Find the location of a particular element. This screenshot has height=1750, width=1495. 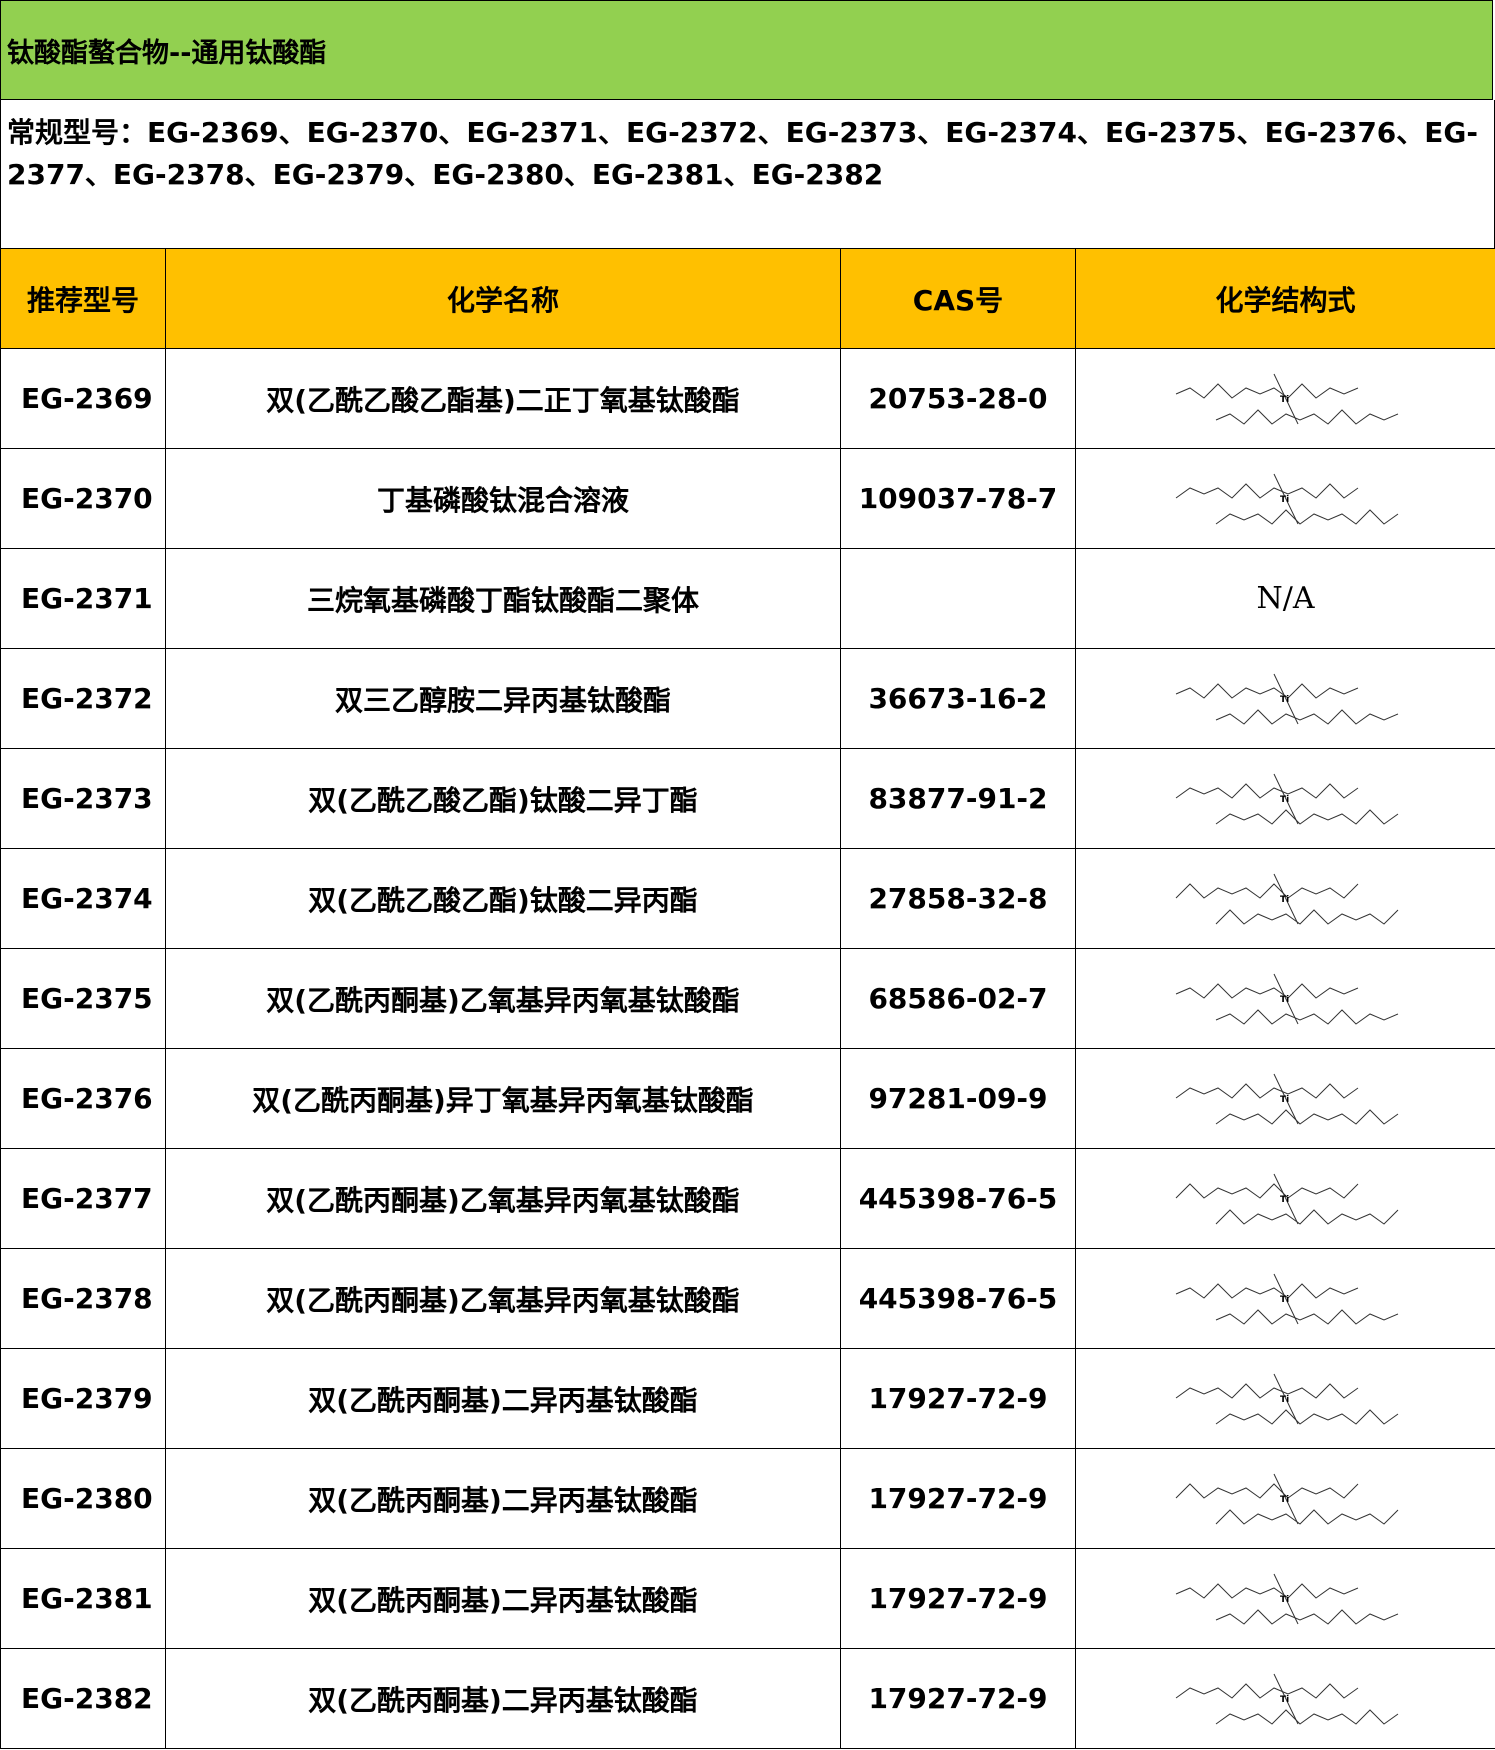

chemical-name-cell: 三烷氧基磷酸丁酯钛酸酯二聚体 is located at coordinates (503, 598).